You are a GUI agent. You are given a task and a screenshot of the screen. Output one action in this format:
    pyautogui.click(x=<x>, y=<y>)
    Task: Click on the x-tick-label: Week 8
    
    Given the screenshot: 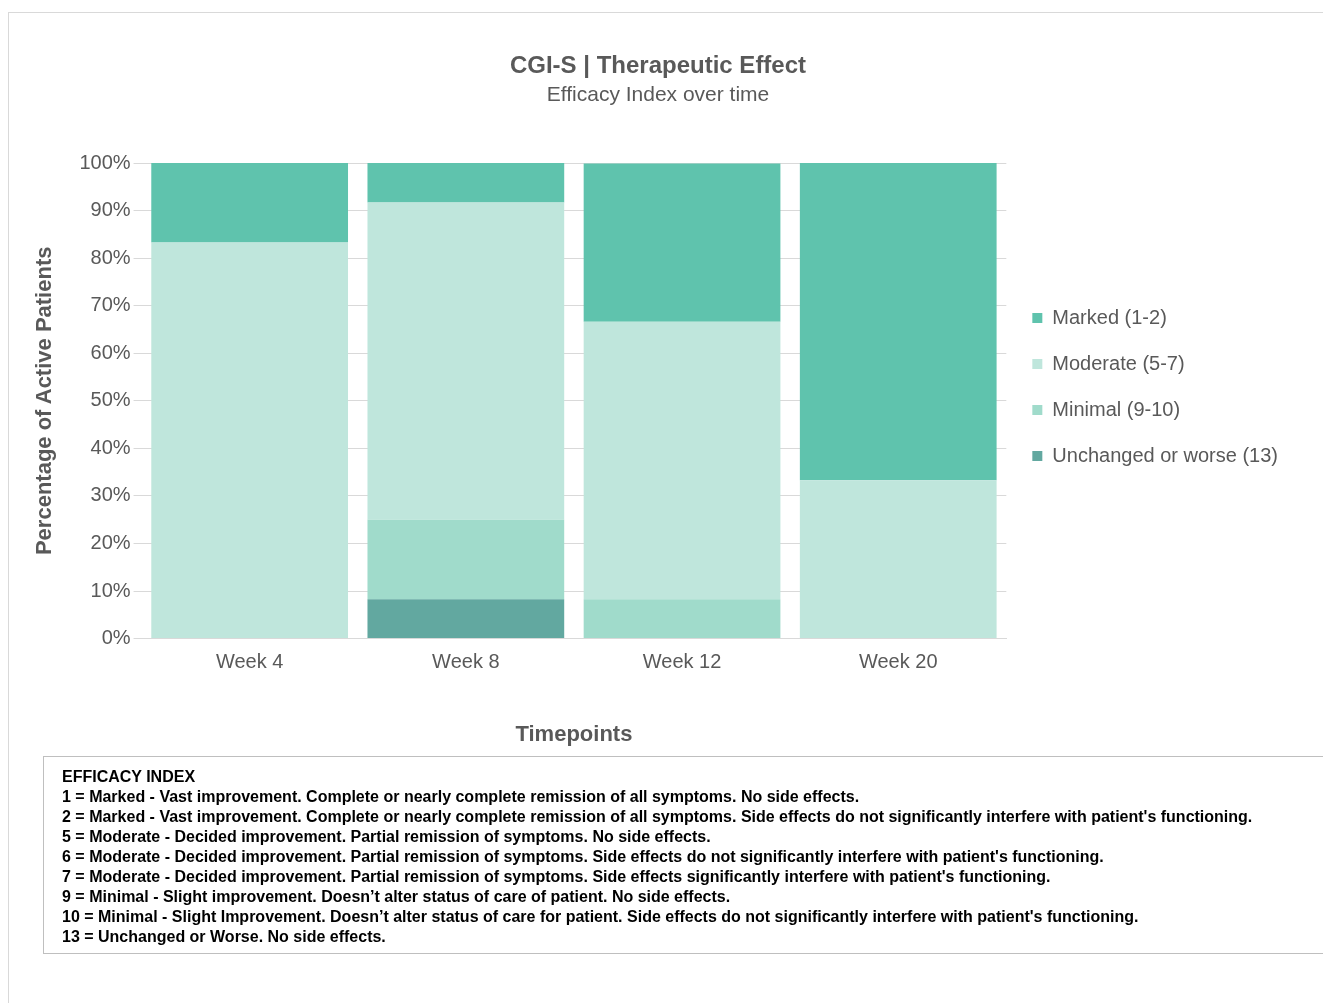 What is the action you would take?
    pyautogui.click(x=466, y=661)
    